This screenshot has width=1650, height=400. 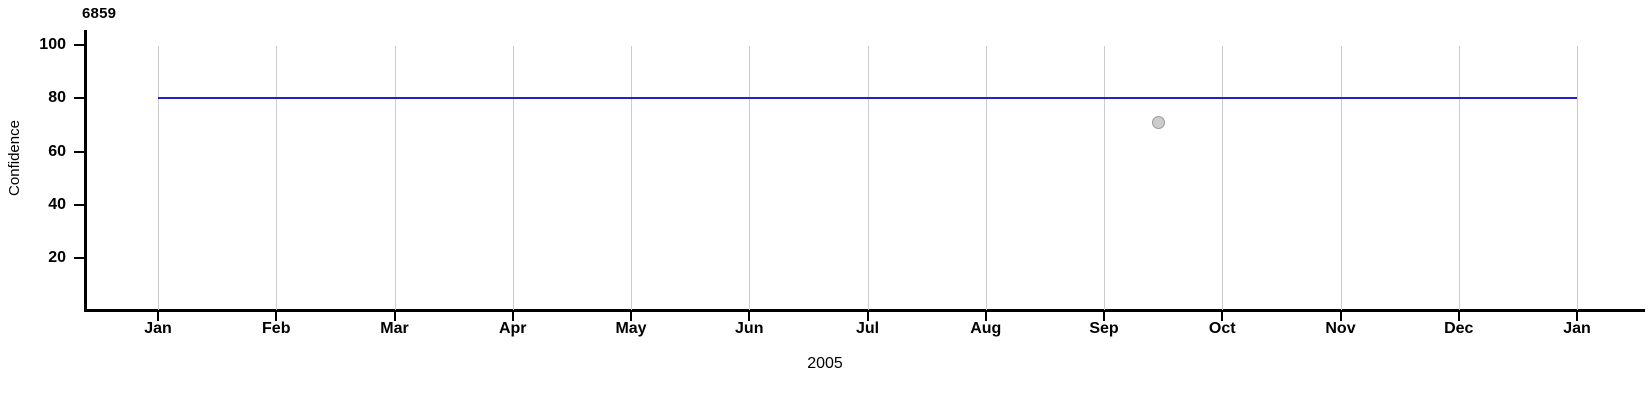 I want to click on x-tick-label: Nov, so click(x=1340, y=328).